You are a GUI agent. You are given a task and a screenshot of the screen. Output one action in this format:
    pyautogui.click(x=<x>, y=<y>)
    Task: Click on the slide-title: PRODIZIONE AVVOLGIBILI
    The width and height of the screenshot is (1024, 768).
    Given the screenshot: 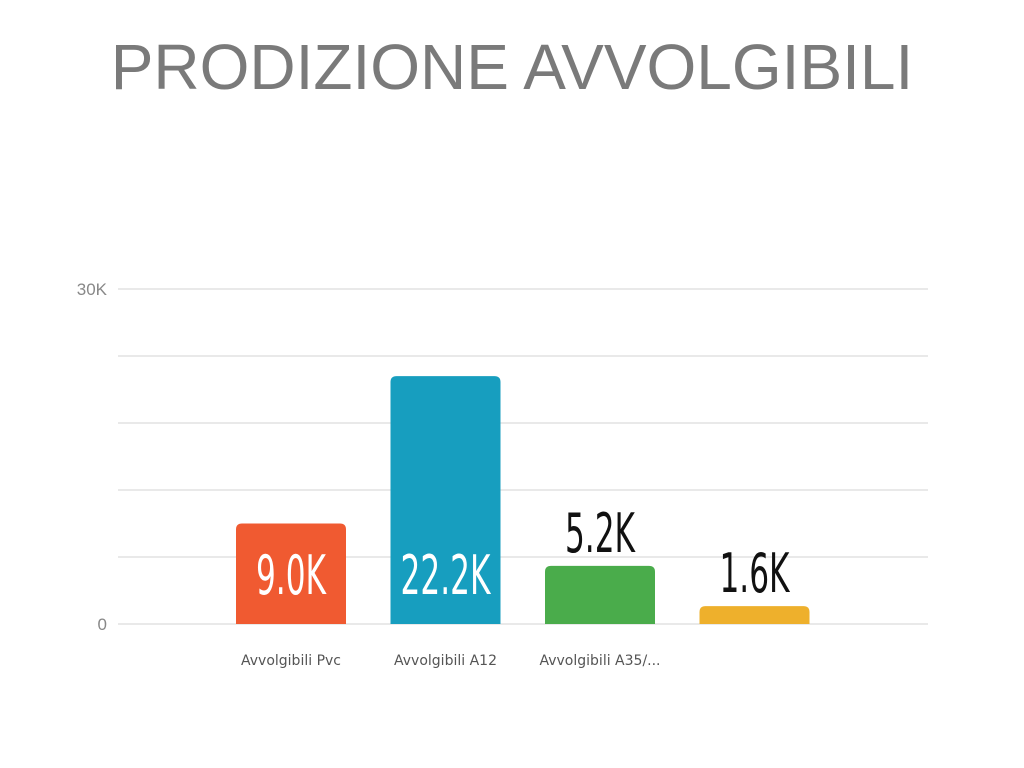 What is the action you would take?
    pyautogui.click(x=512, y=67)
    